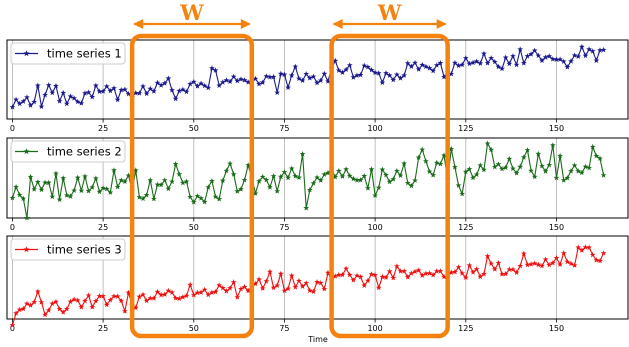 This screenshot has width=629, height=347. What do you see at coordinates (12, 227) in the screenshot?
I see `x-tick-label: 0` at bounding box center [12, 227].